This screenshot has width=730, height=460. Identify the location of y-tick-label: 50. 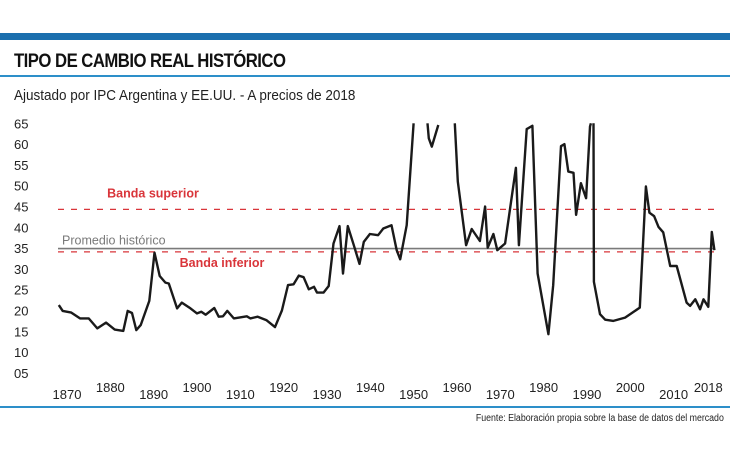
(21, 186).